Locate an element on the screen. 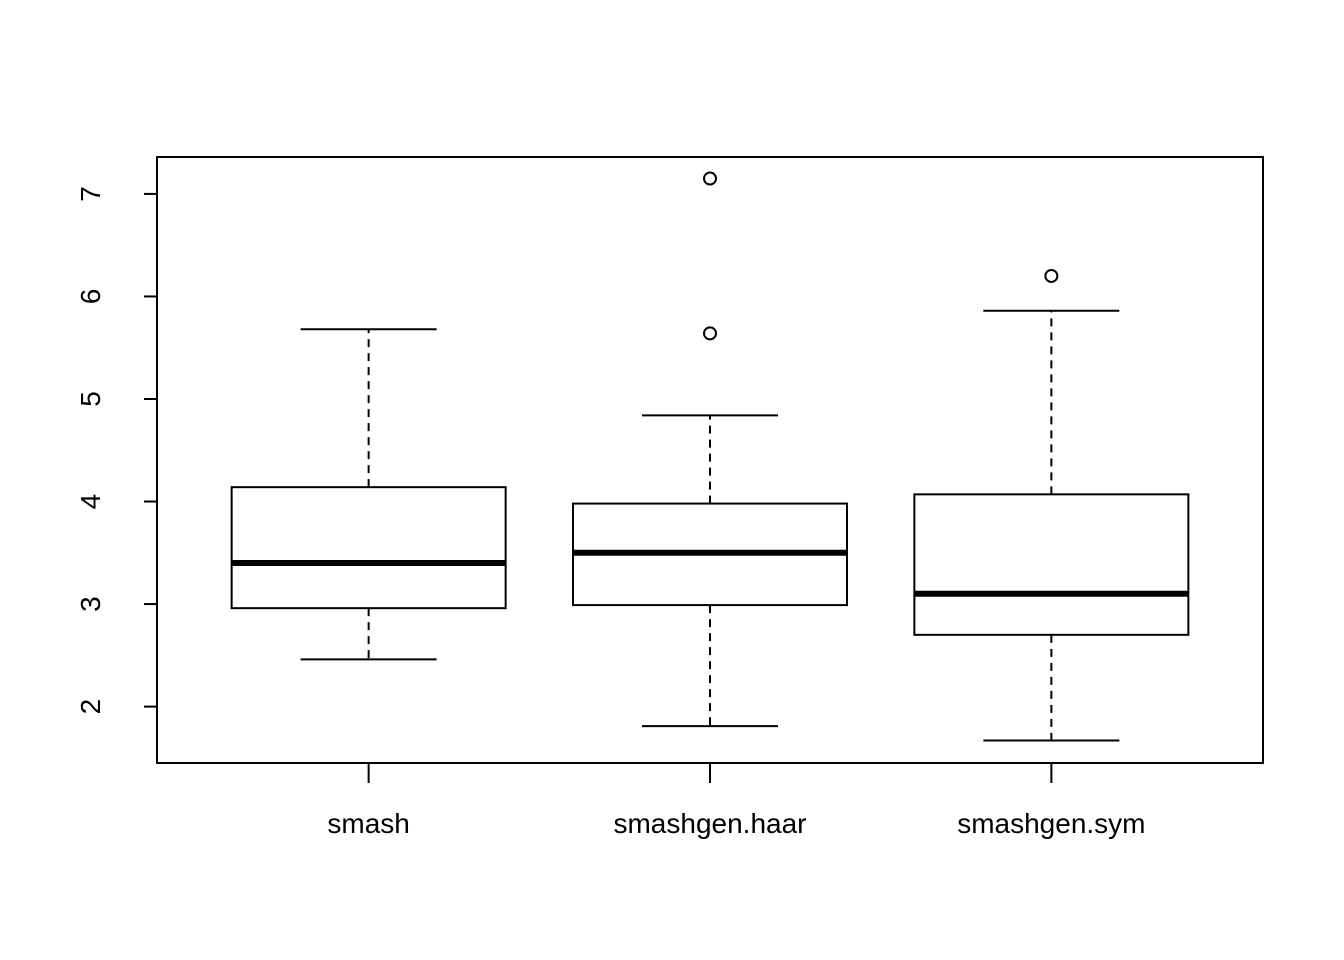 The image size is (1344, 960). x-tick-label: smashgen.haar is located at coordinates (709, 823).